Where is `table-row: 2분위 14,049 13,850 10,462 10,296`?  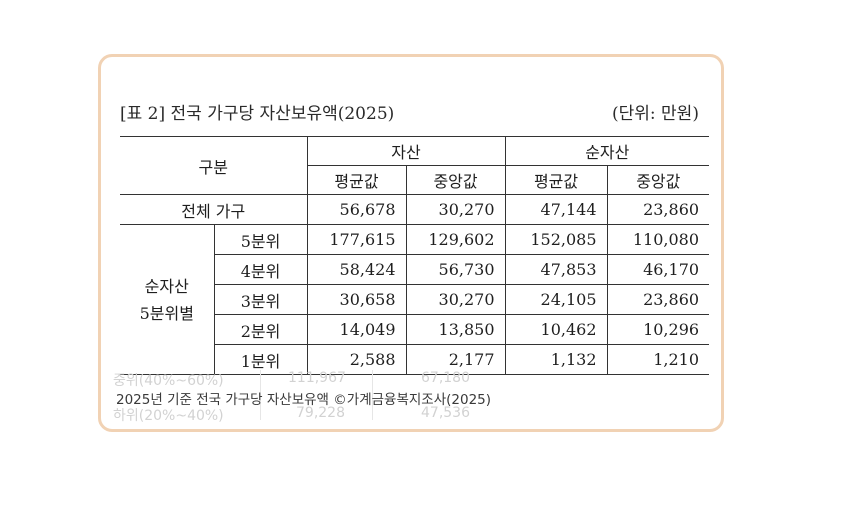 table-row: 2분위 14,049 13,850 10,462 10,296 is located at coordinates (415, 329).